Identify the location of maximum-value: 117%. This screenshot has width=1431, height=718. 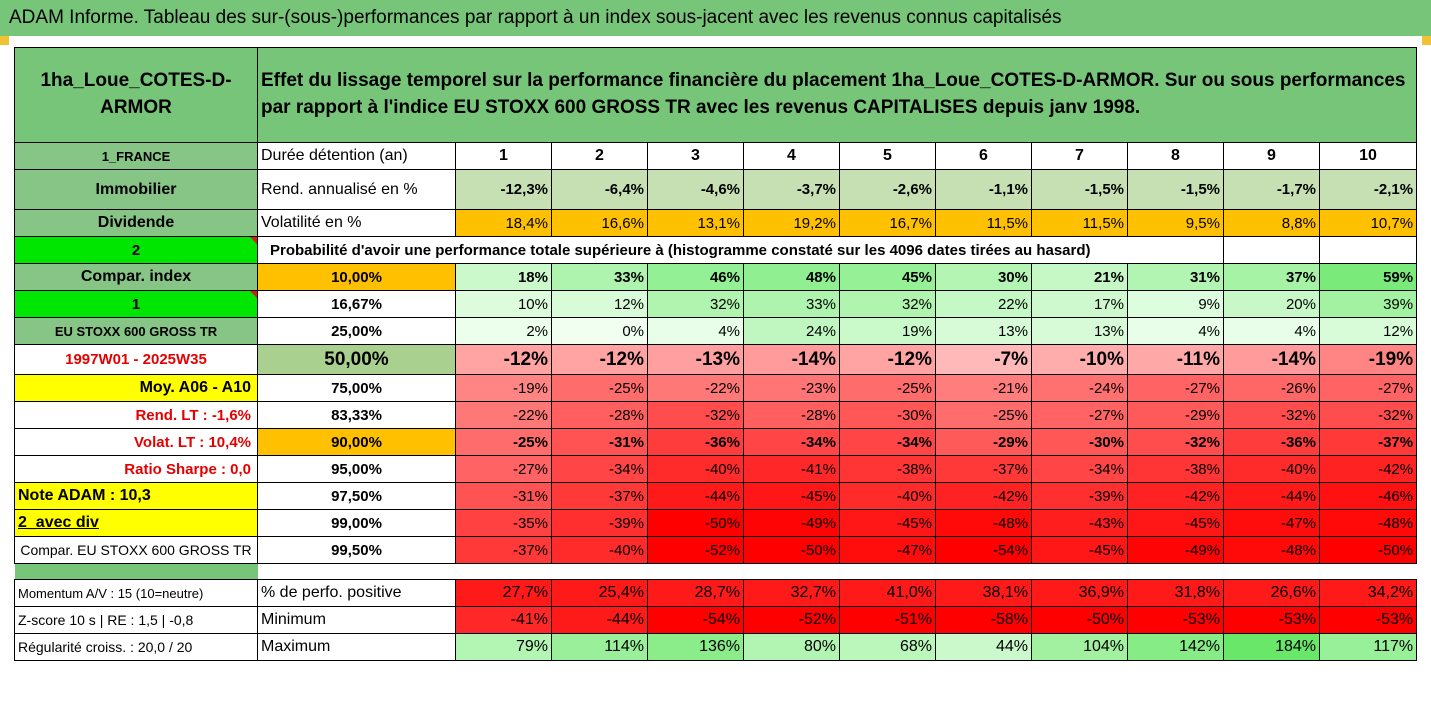
(1368, 647).